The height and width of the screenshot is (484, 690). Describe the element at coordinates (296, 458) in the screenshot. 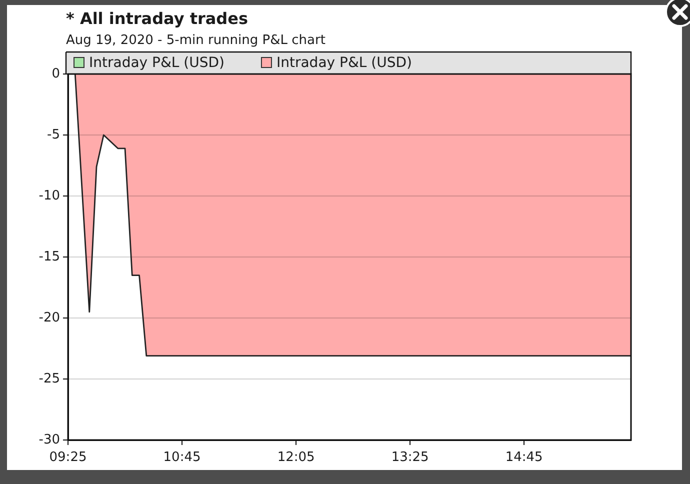

I see `x-tick-label: 12:05` at that location.